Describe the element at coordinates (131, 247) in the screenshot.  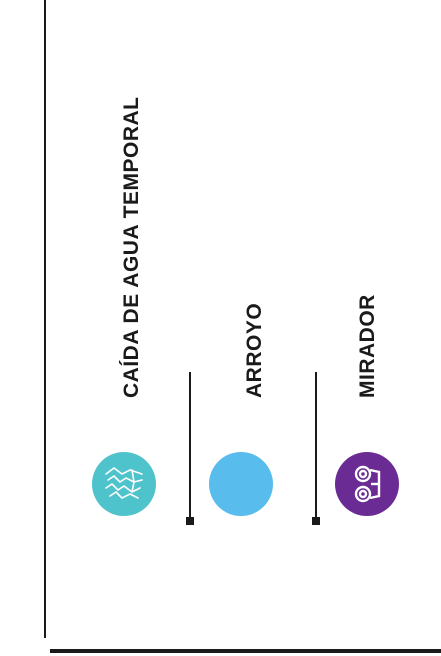
I see `legend-label-caida-de-agua: CAÍDA DE AGUA TEMPORAL` at that location.